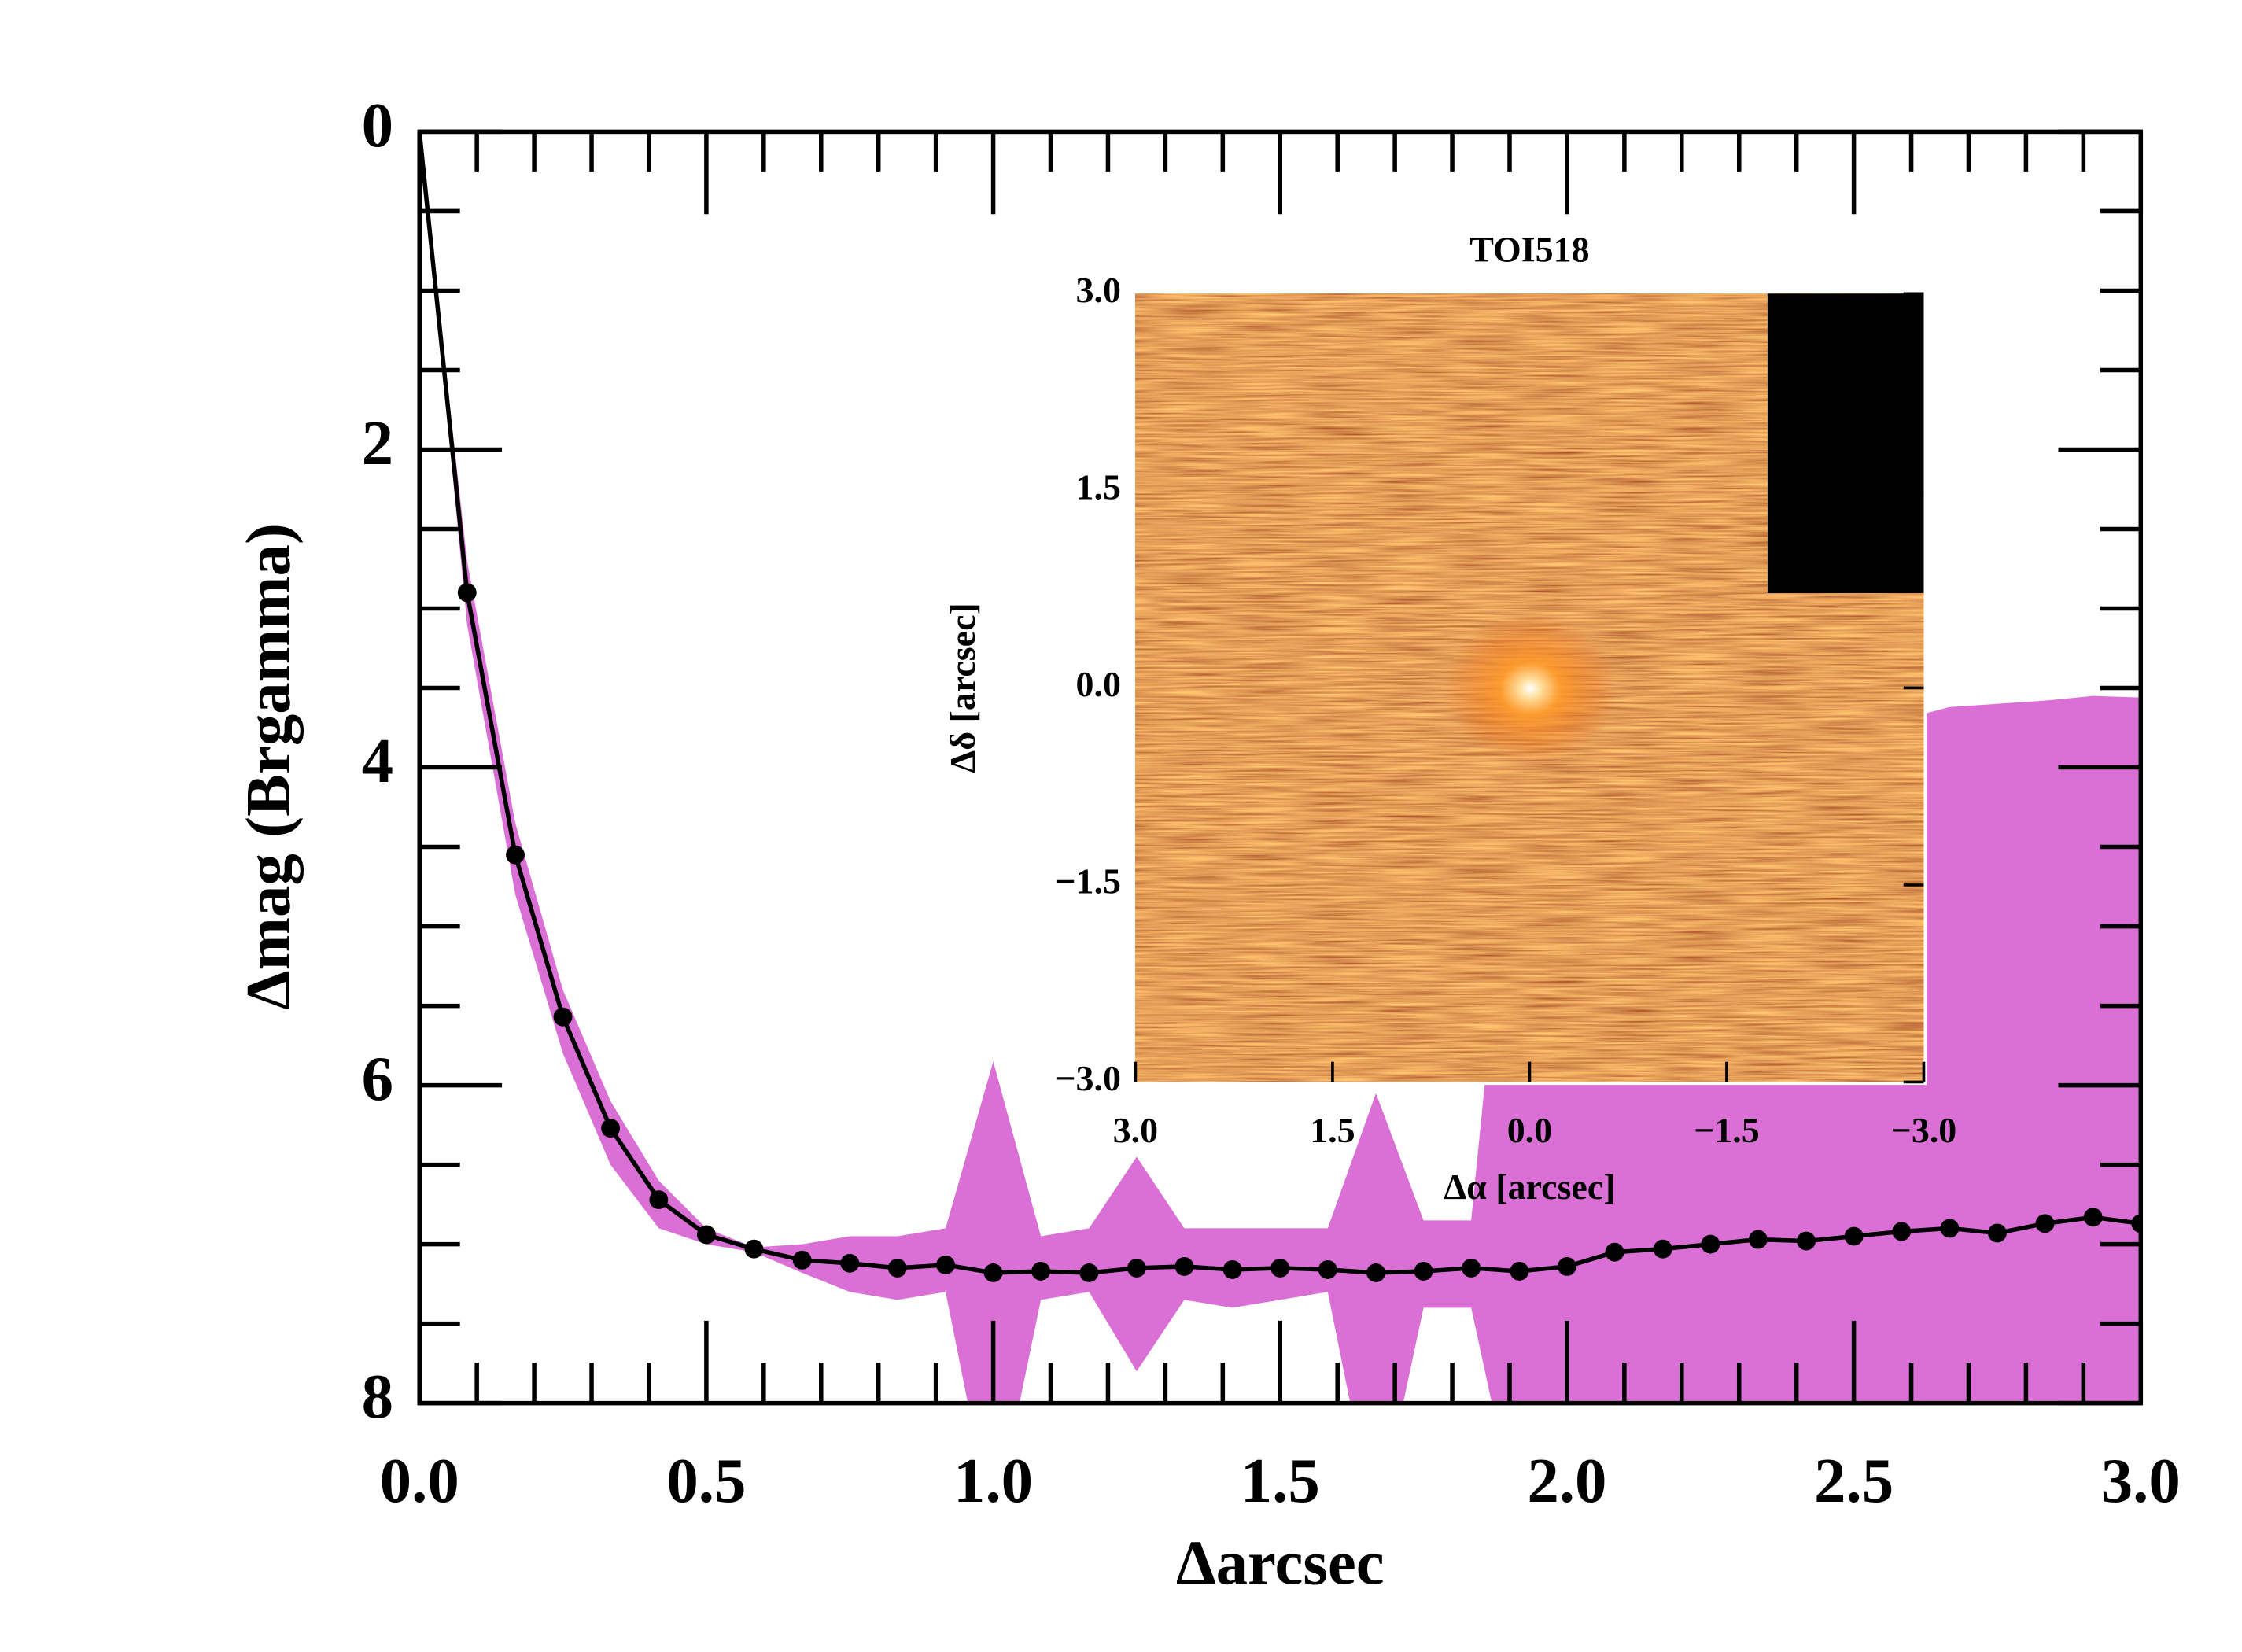  I want to click on inset-y-tick-label: 1.5, so click(1098, 486).